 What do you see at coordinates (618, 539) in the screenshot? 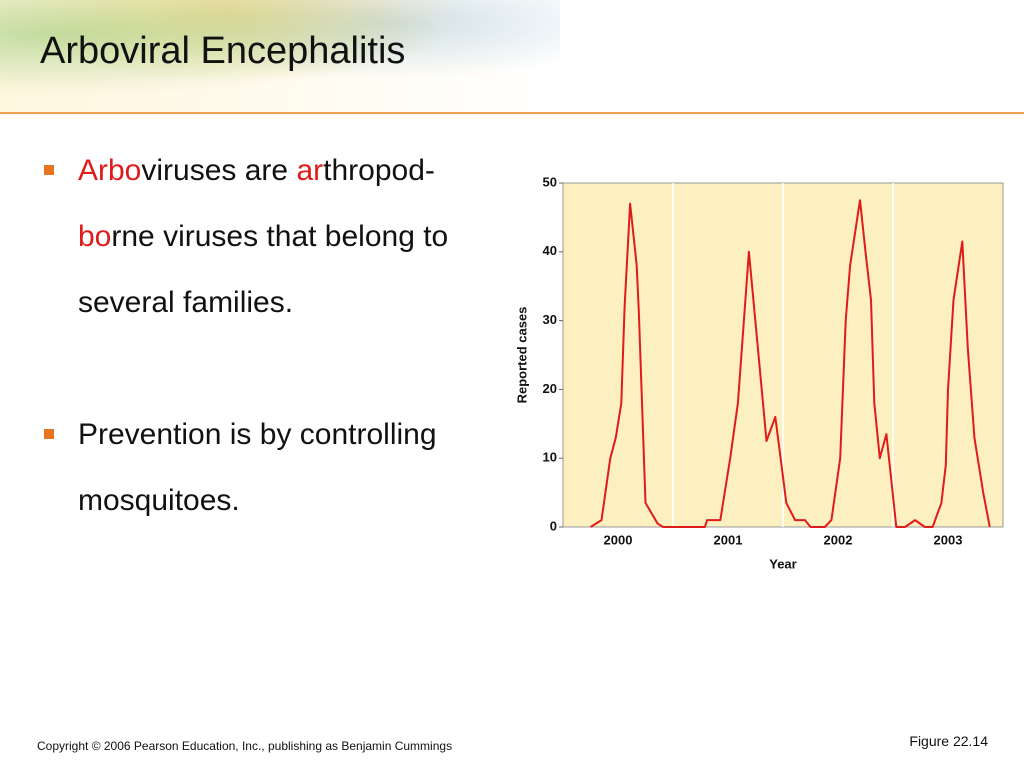
I see `x-tick-label: 2000` at bounding box center [618, 539].